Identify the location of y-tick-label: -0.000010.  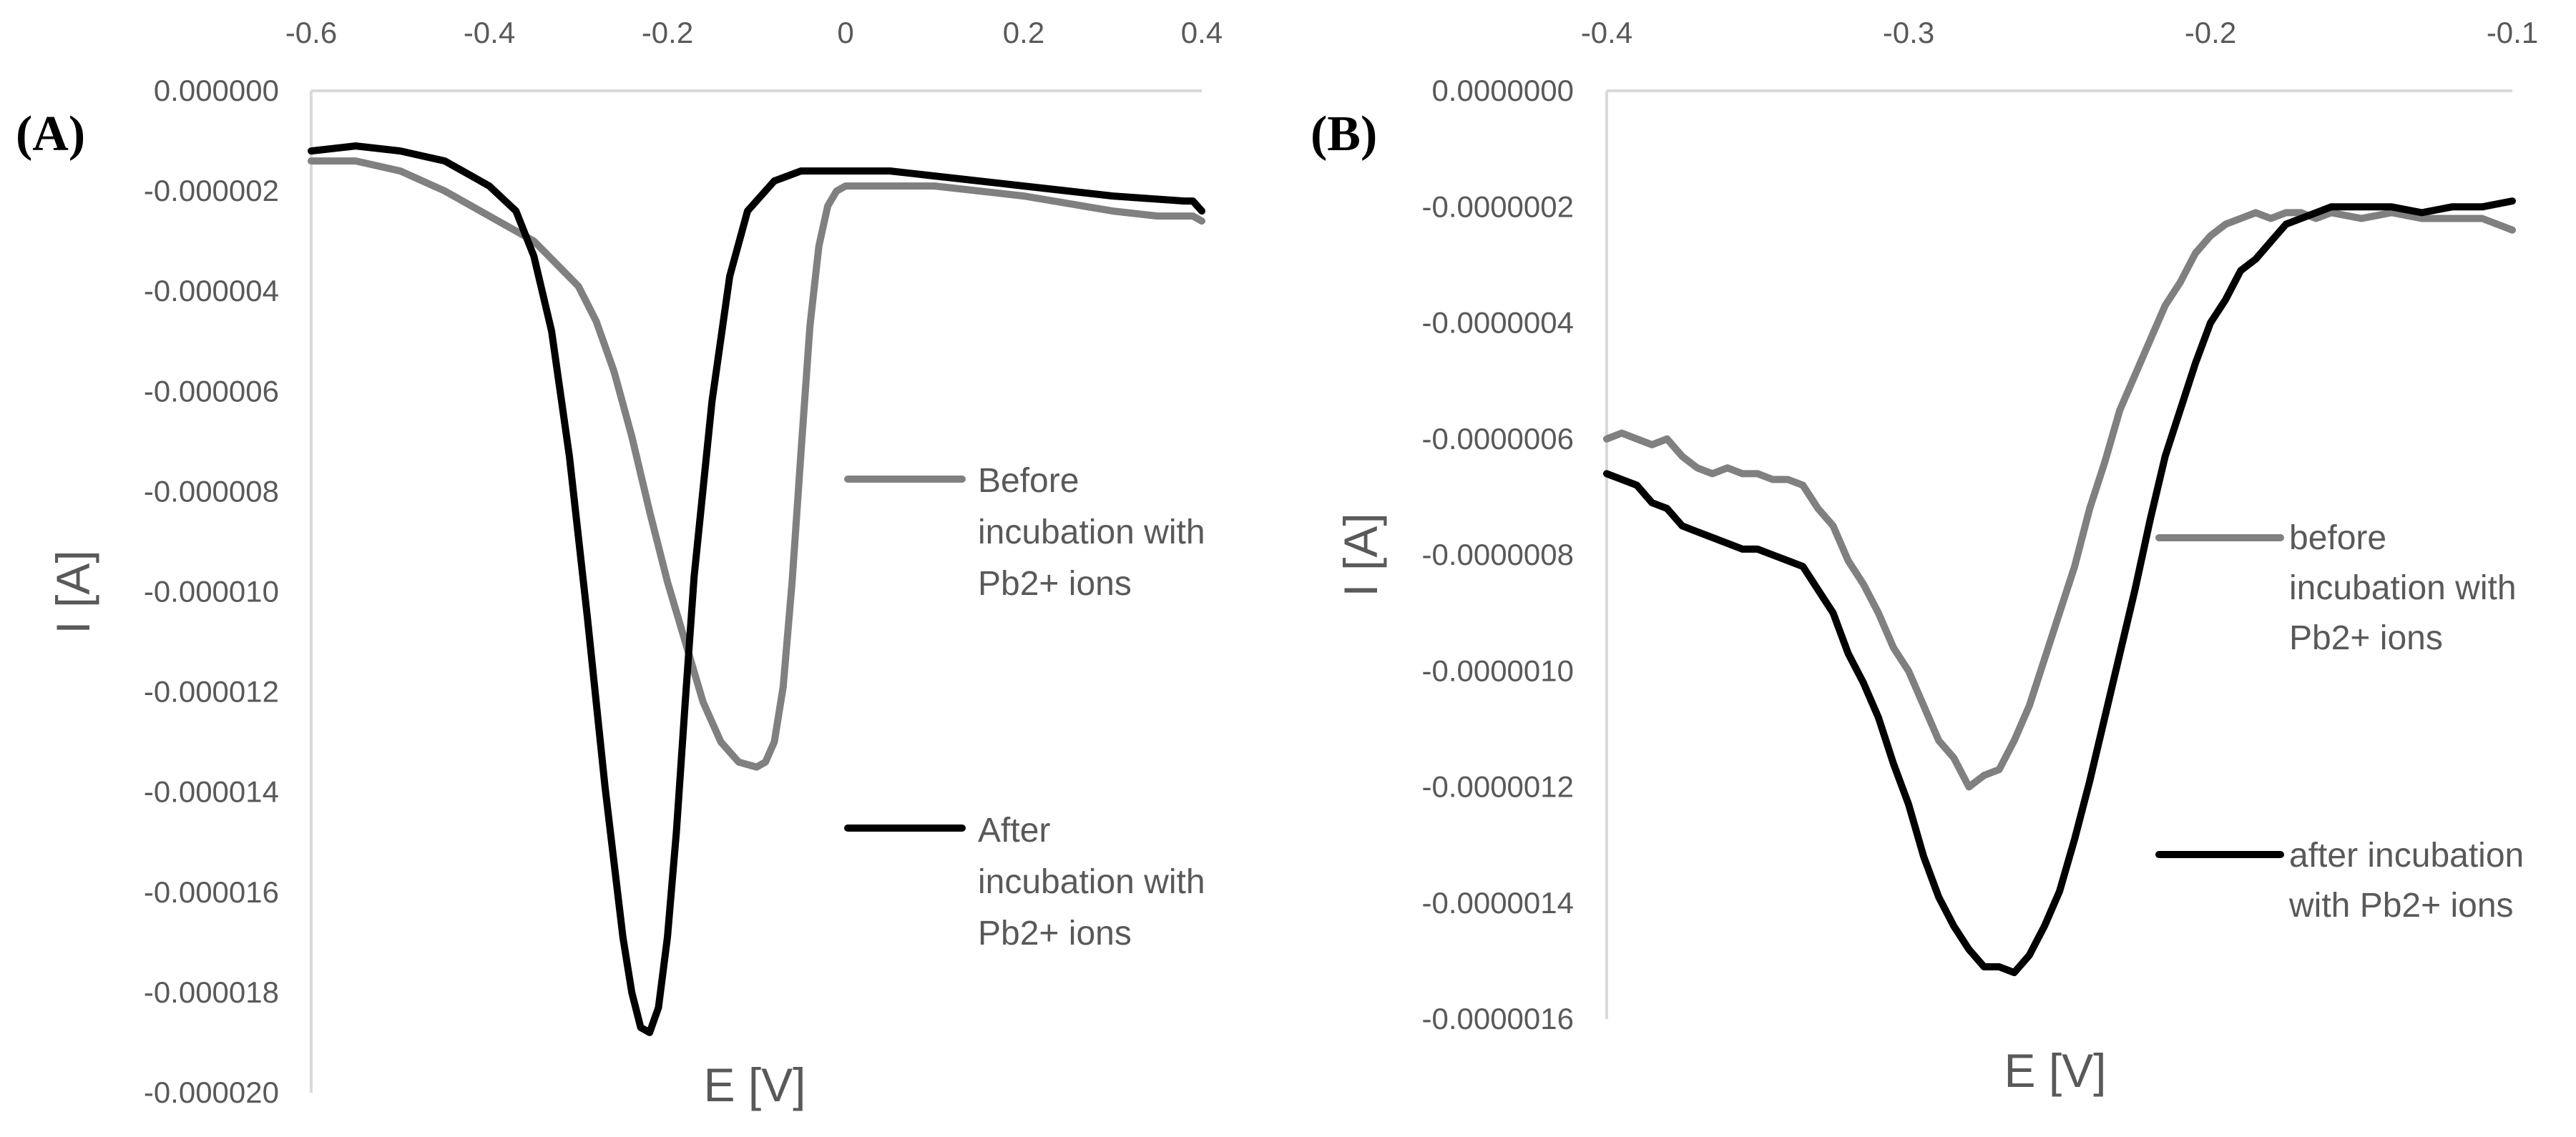
(212, 592).